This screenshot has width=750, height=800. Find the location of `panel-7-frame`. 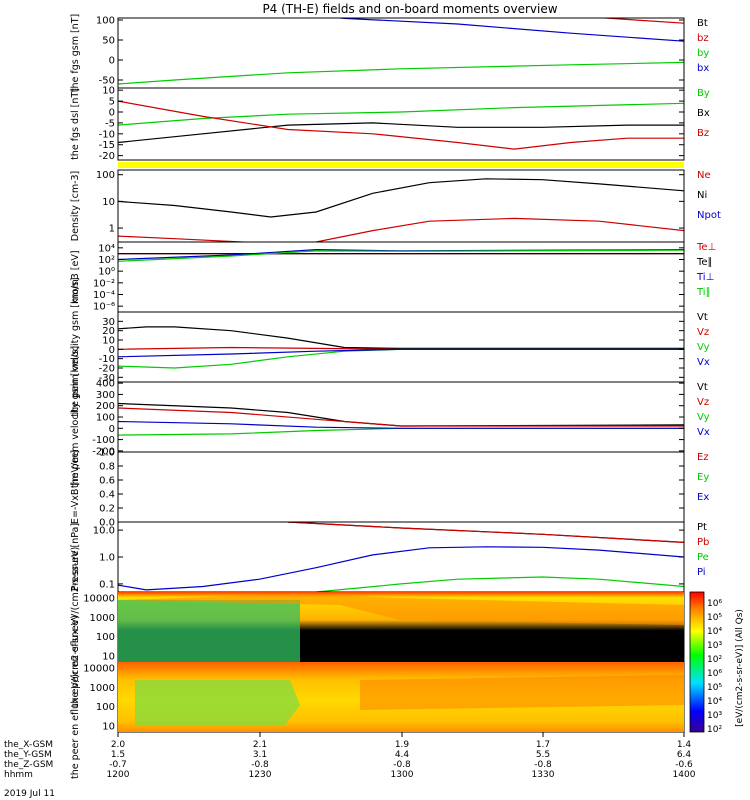

panel-7-frame is located at coordinates (401, 487).